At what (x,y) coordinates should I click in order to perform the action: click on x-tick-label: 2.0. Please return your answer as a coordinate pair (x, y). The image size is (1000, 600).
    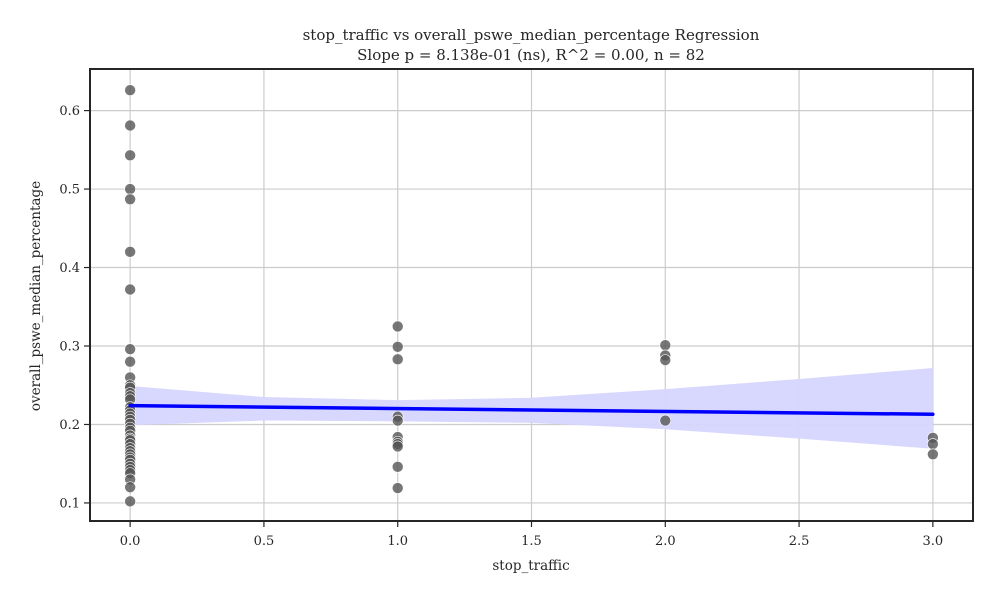
    Looking at the image, I should click on (665, 541).